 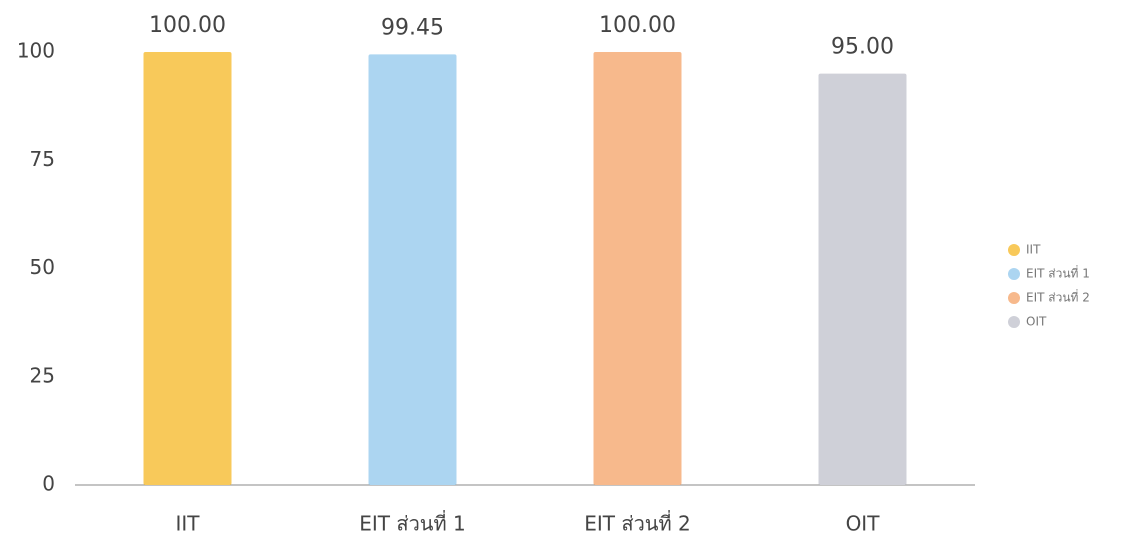 I want to click on x-tick-label: OIT, so click(x=863, y=524).